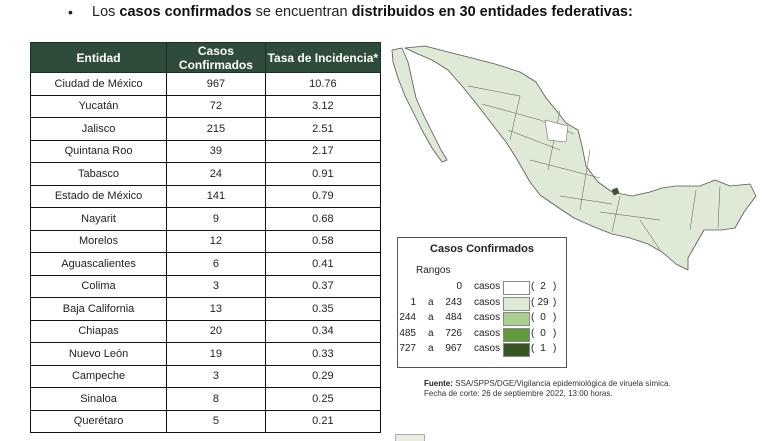  What do you see at coordinates (323, 241) in the screenshot?
I see `cell-tasa: 0.58` at bounding box center [323, 241].